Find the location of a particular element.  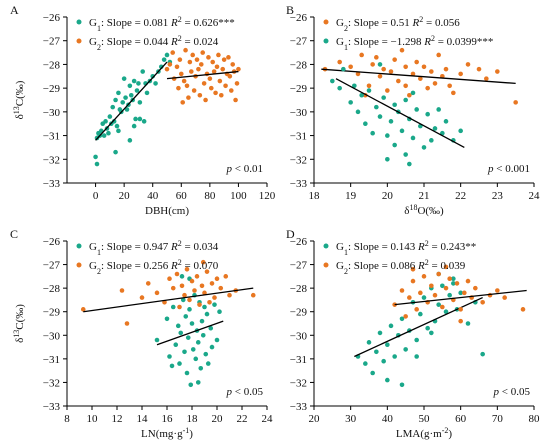

y-tick-label: −26 is located at coordinates (52, 242).